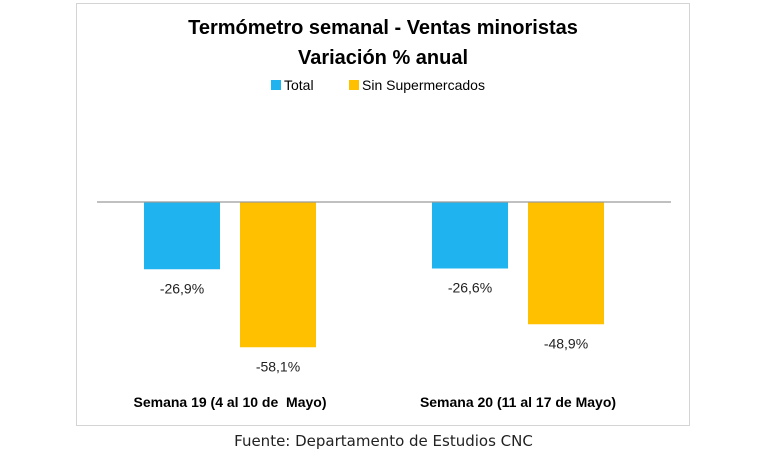 Image resolution: width=767 pixels, height=462 pixels. What do you see at coordinates (470, 288) in the screenshot?
I see `data-label-1-2: -26,6%` at bounding box center [470, 288].